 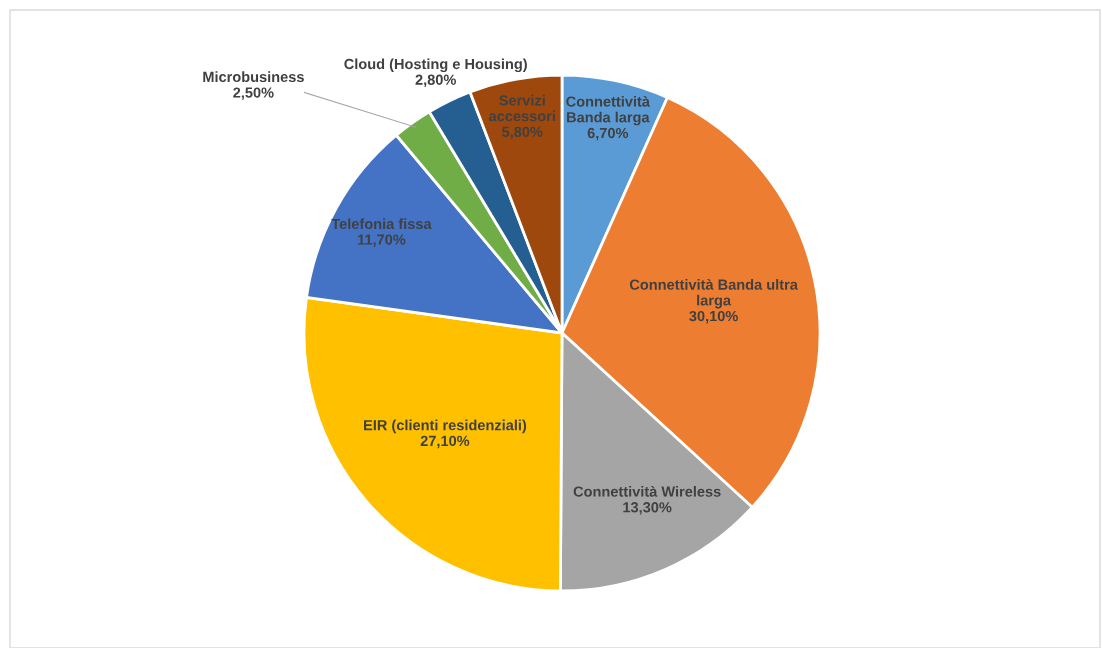 What do you see at coordinates (522, 108) in the screenshot?
I see `slice-label: Servizi accessori` at bounding box center [522, 108].